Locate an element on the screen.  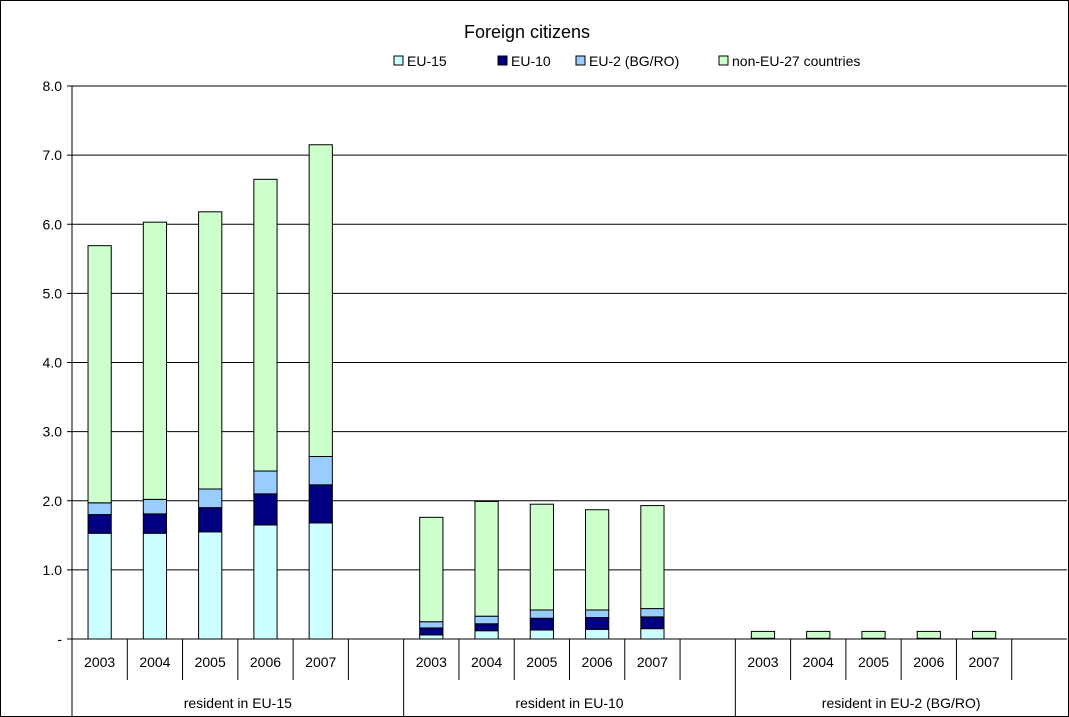
legend-label: EU-2 (BG/RO) is located at coordinates (634, 61).